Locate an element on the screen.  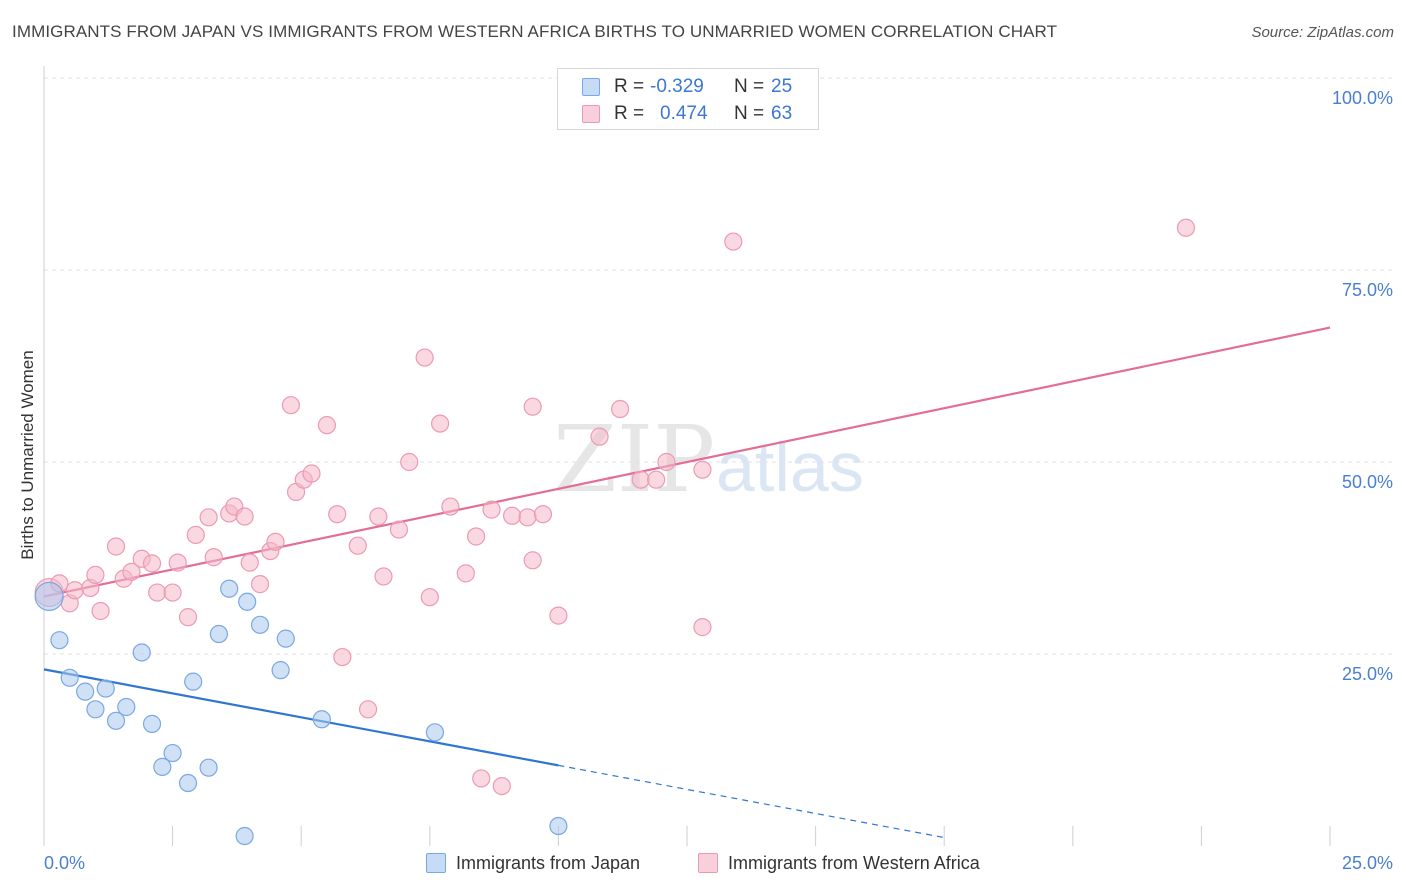
r-value: 0.474 is located at coordinates (684, 113).